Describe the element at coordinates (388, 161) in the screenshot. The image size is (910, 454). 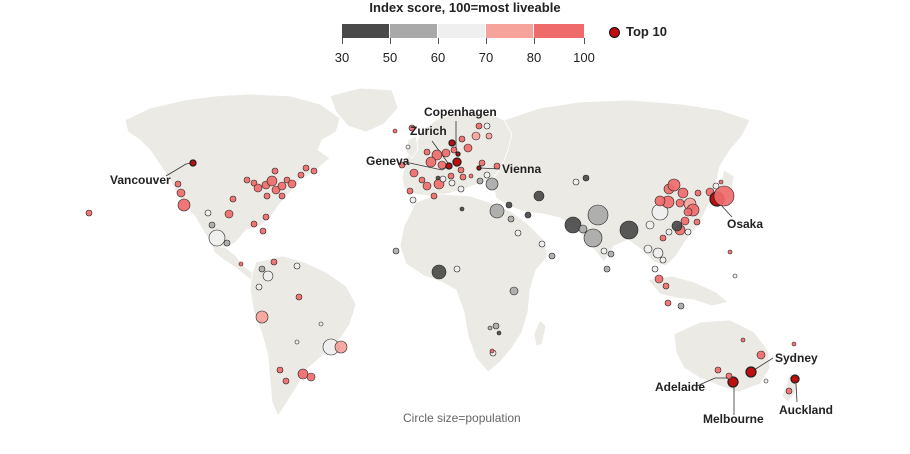
I see `city-label-geneva: Geneva` at that location.